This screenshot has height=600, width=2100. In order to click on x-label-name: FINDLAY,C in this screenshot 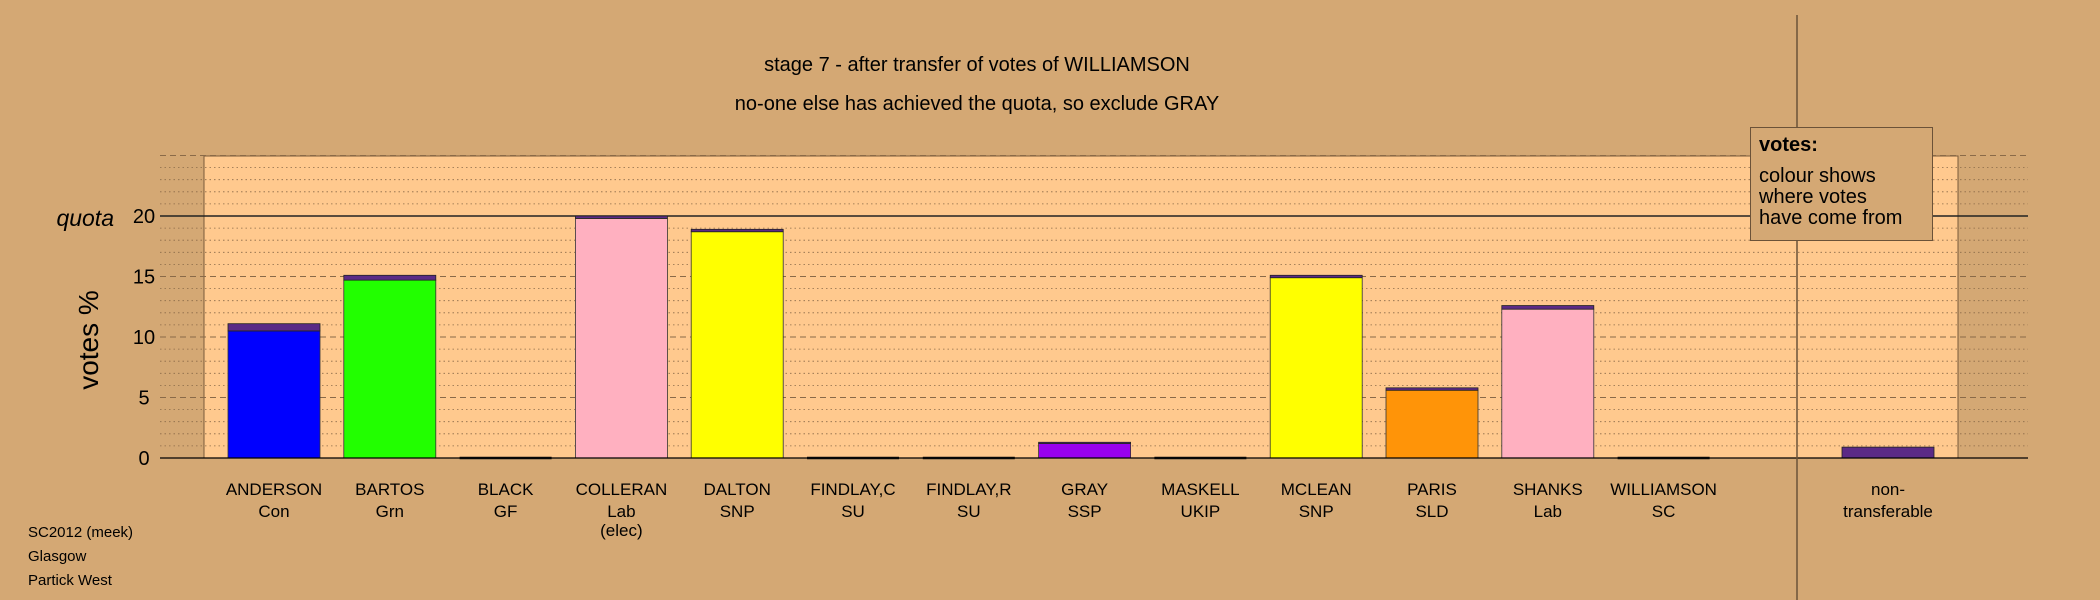, I will do `click(852, 489)`.